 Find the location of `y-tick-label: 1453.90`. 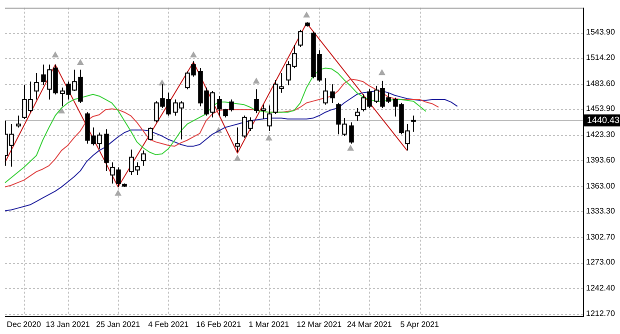

y-tick-label: 1453.90 is located at coordinates (601, 109).